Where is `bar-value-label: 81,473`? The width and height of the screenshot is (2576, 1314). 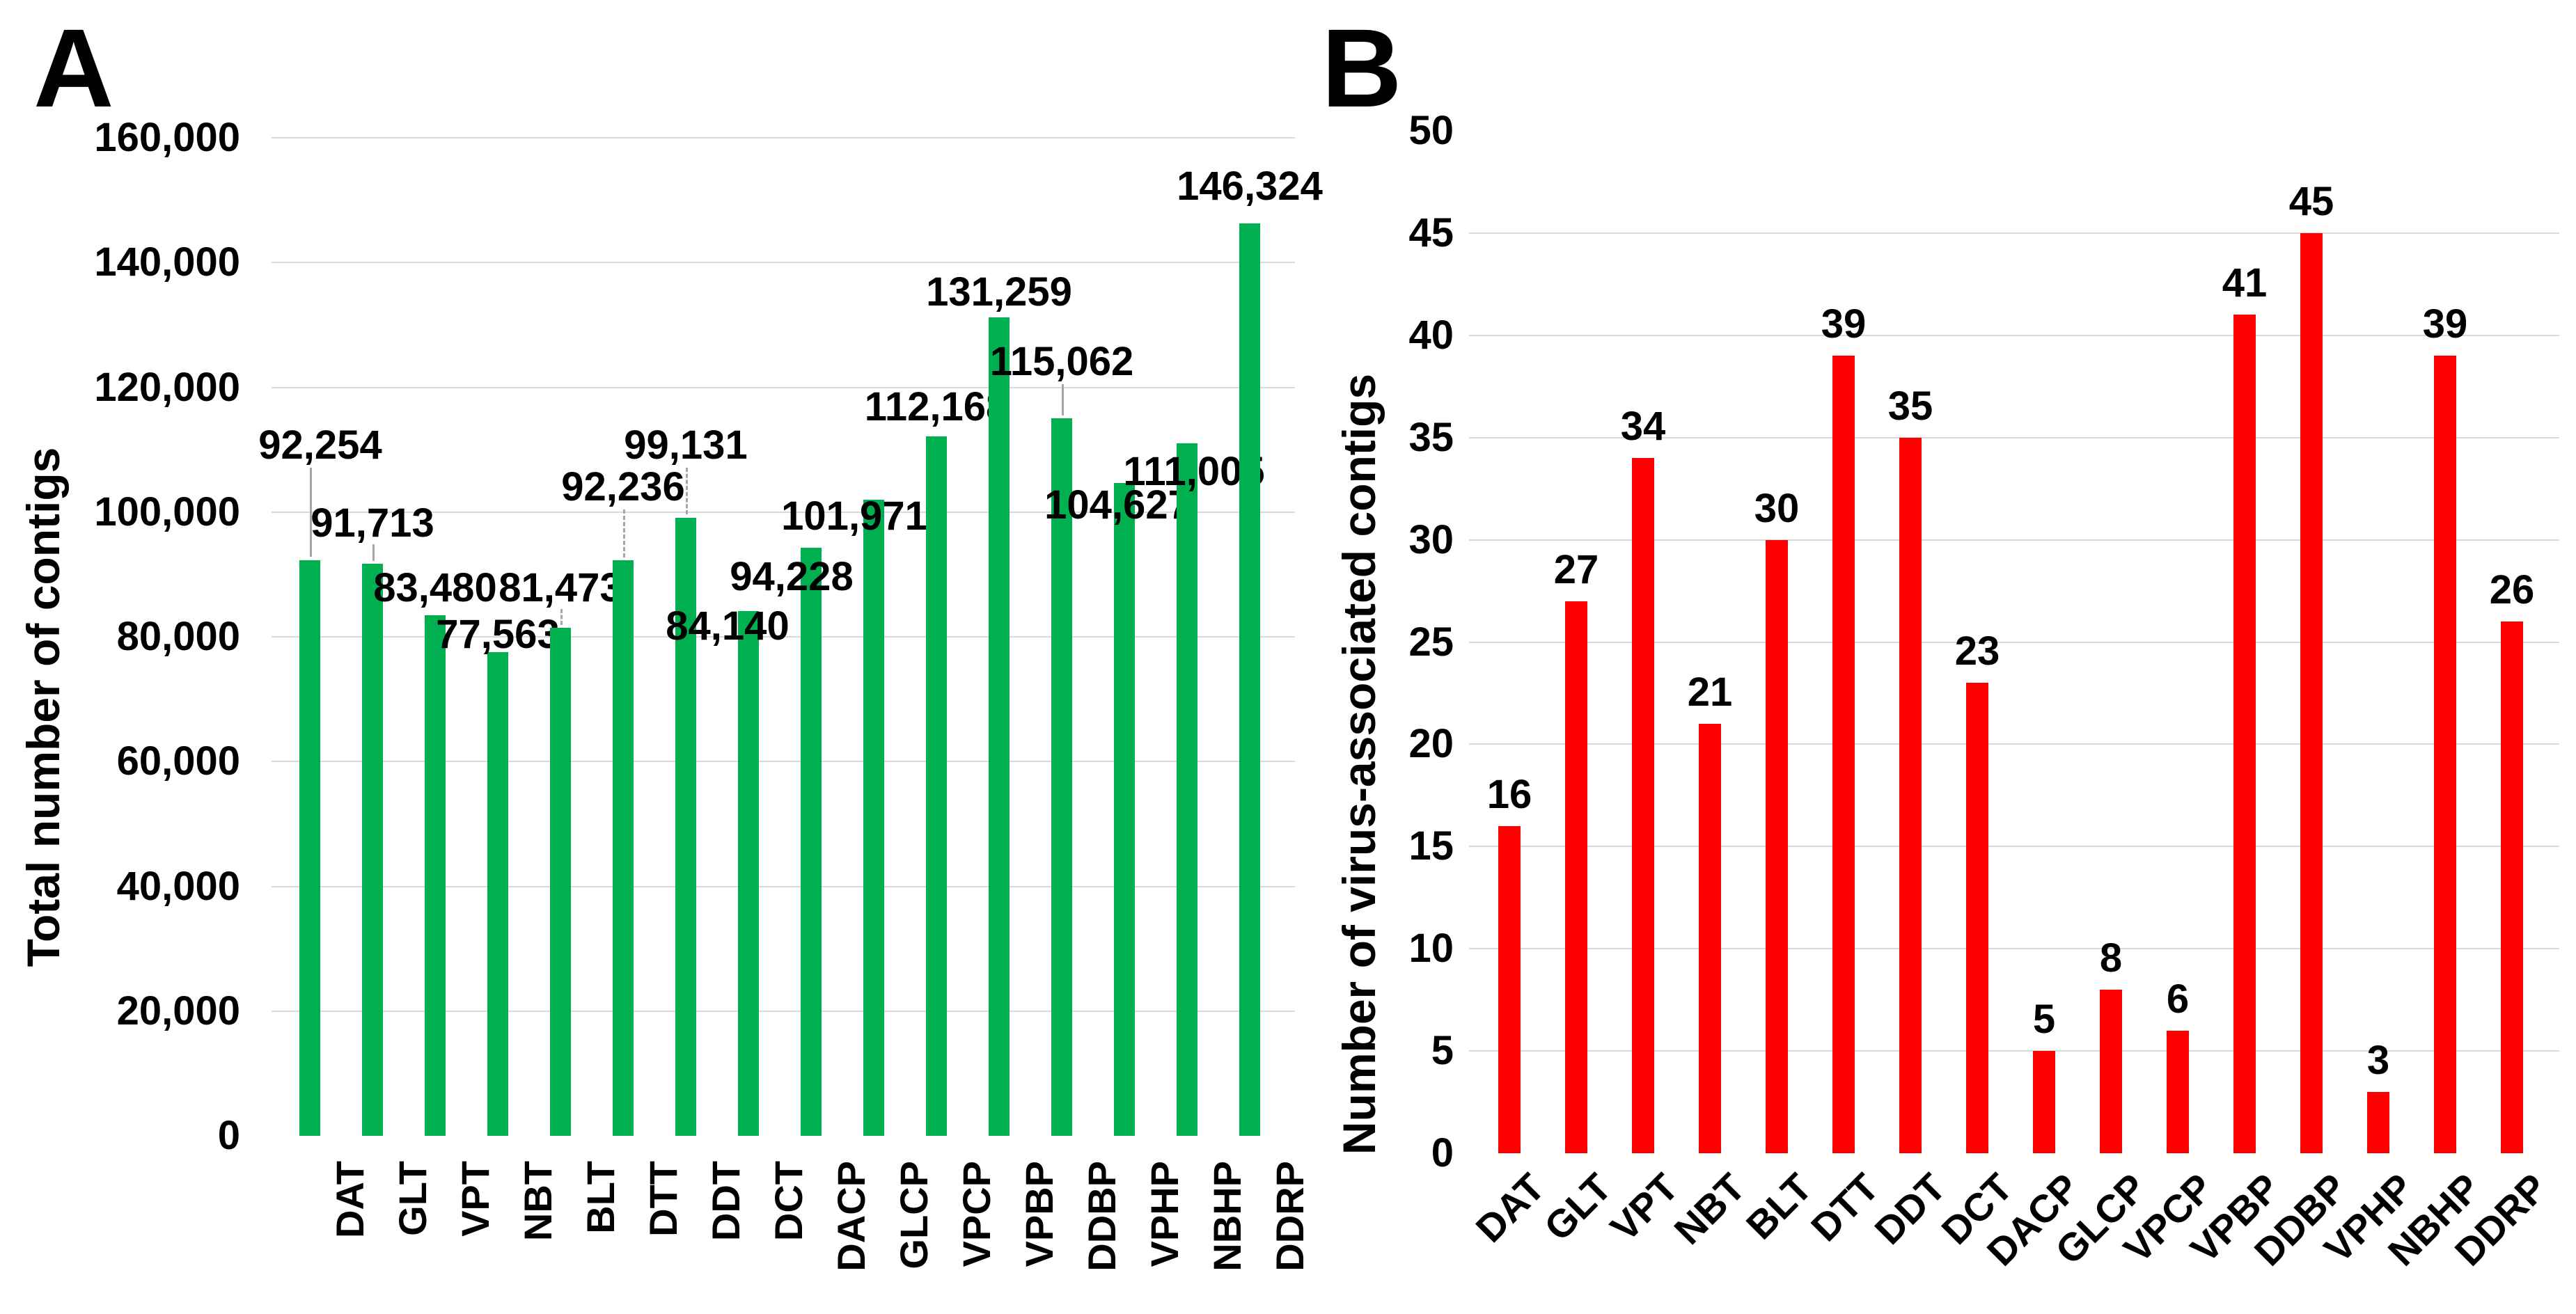 bar-value-label: 81,473 is located at coordinates (560, 587).